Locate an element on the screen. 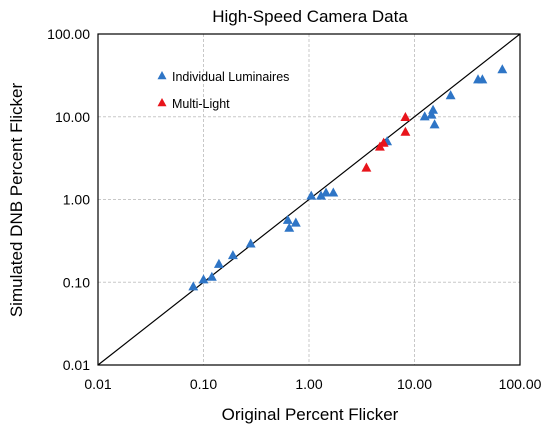  legend-label: Multi-Light is located at coordinates (201, 104).